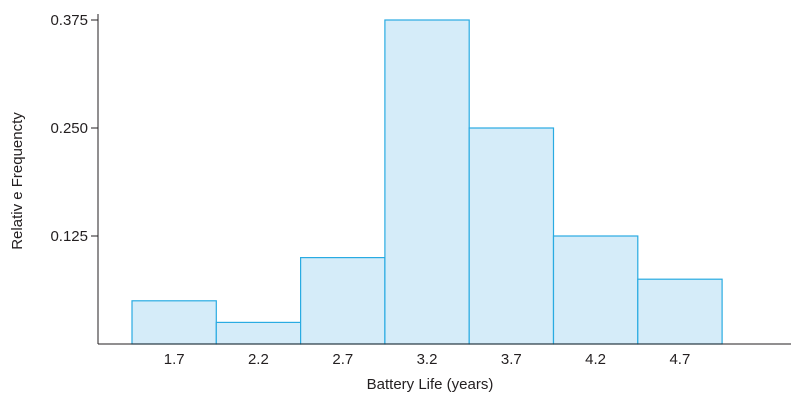 This screenshot has height=396, width=794. I want to click on bar-3.2, so click(427, 182).